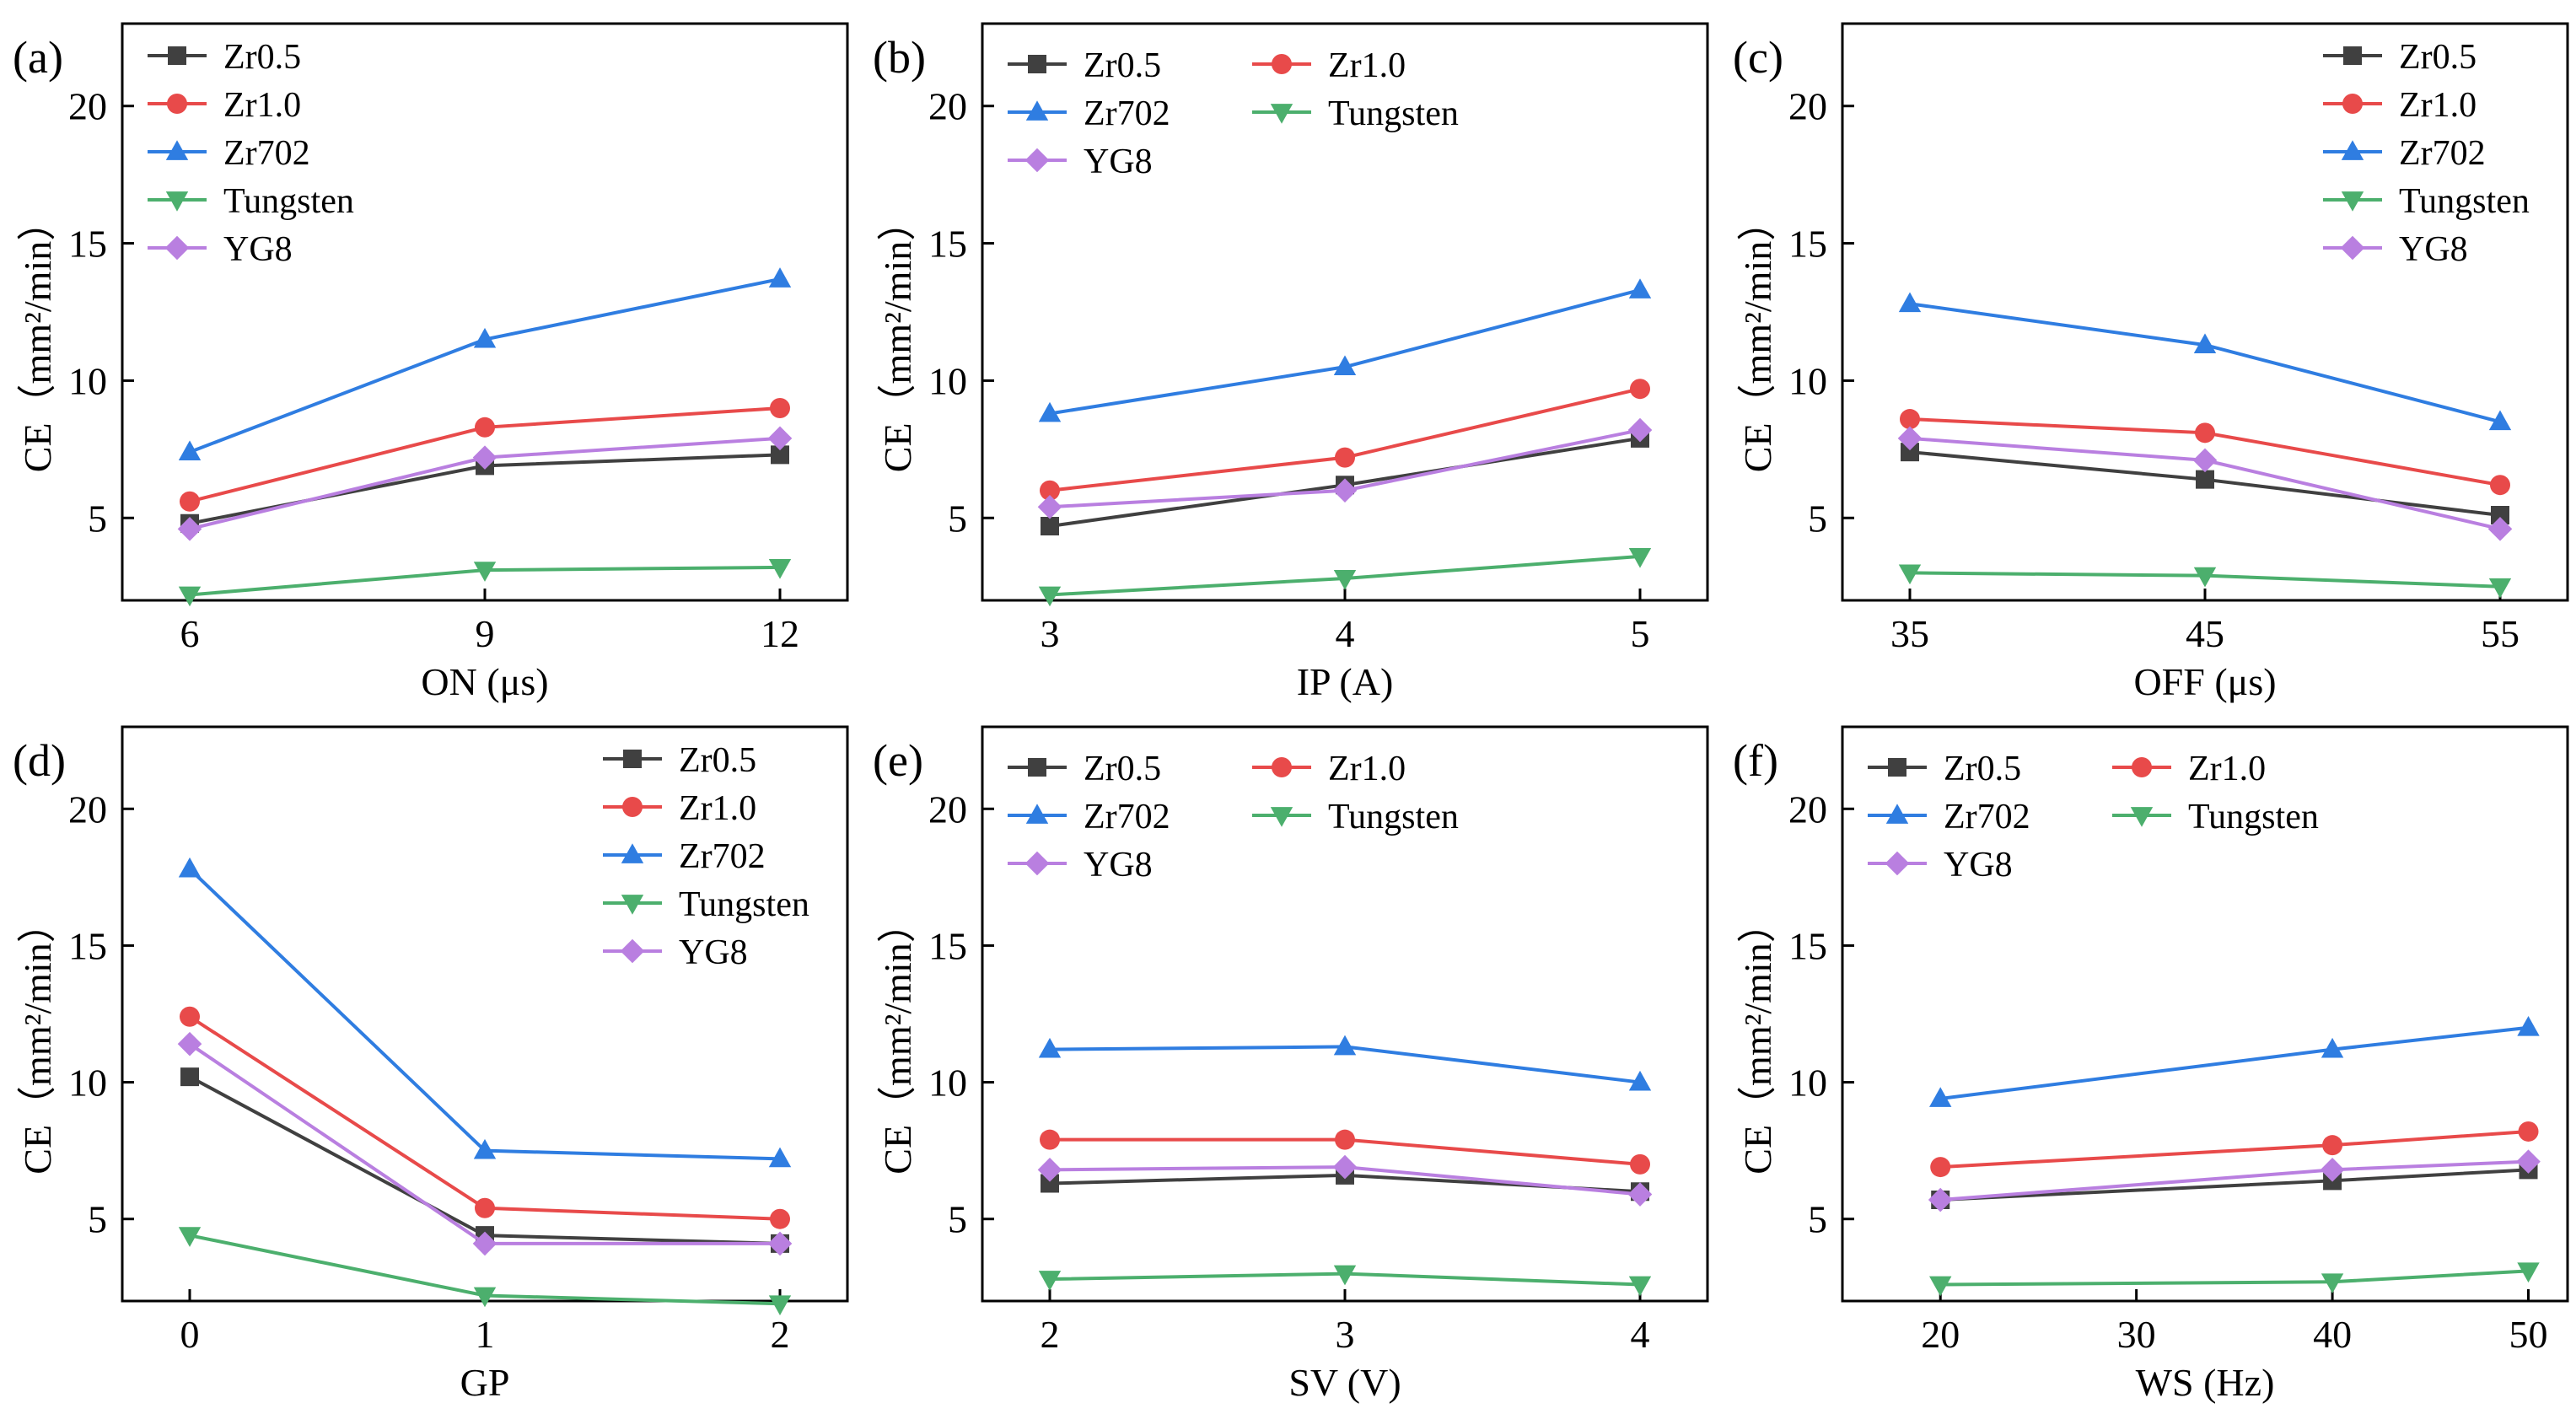 Image resolution: width=2576 pixels, height=1414 pixels. I want to click on series-line-zr0.5, so click(2234, 1185).